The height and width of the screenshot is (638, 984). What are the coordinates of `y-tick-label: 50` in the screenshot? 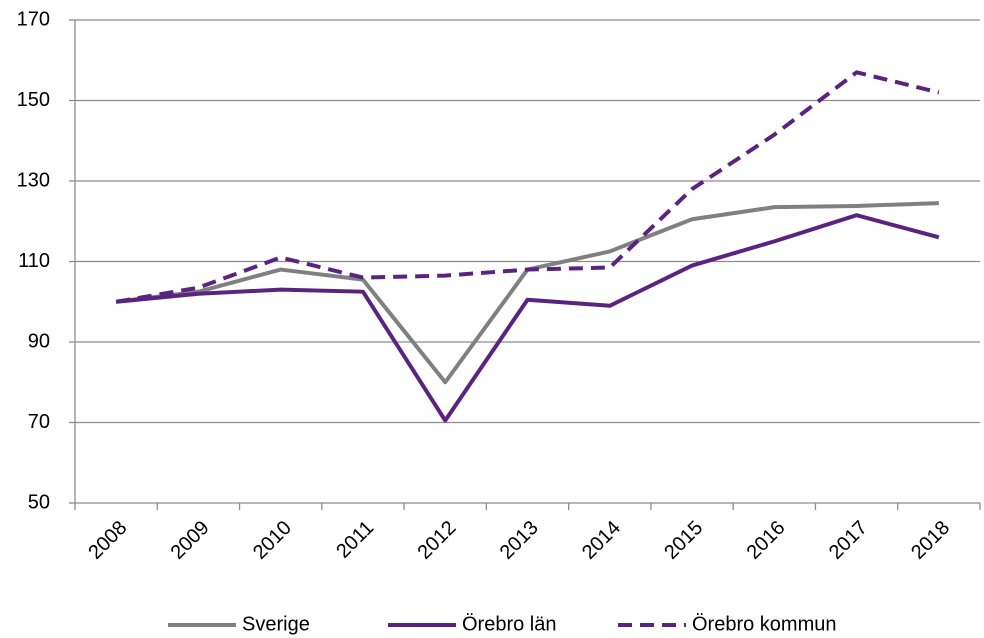 It's located at (39, 502).